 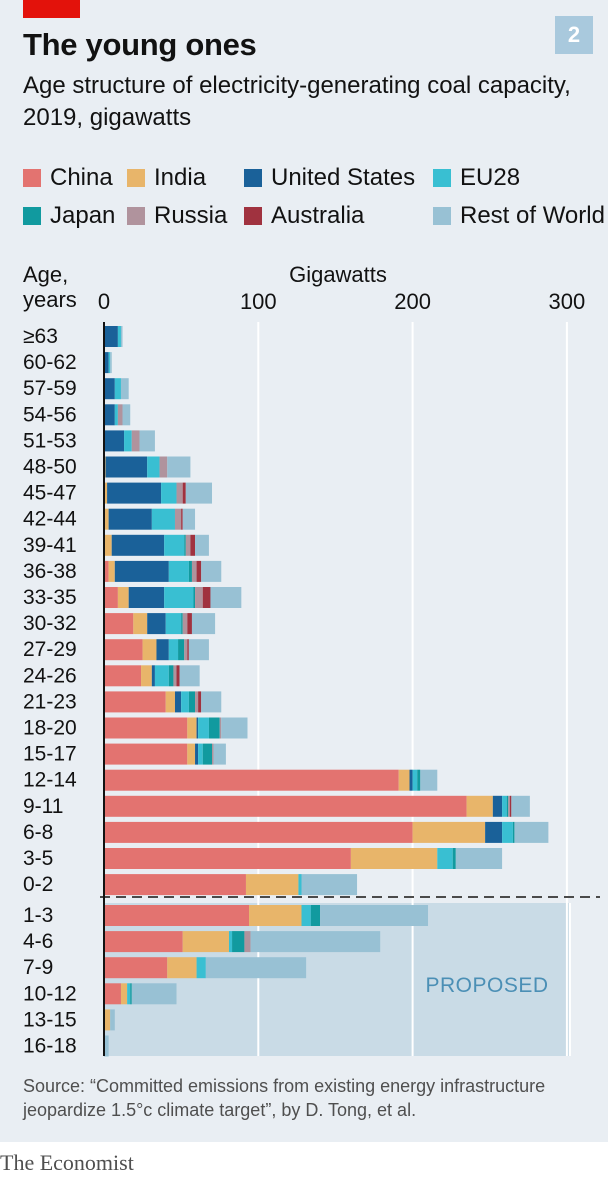 What do you see at coordinates (50, 649) in the screenshot?
I see `existing-age-label: 27-29` at bounding box center [50, 649].